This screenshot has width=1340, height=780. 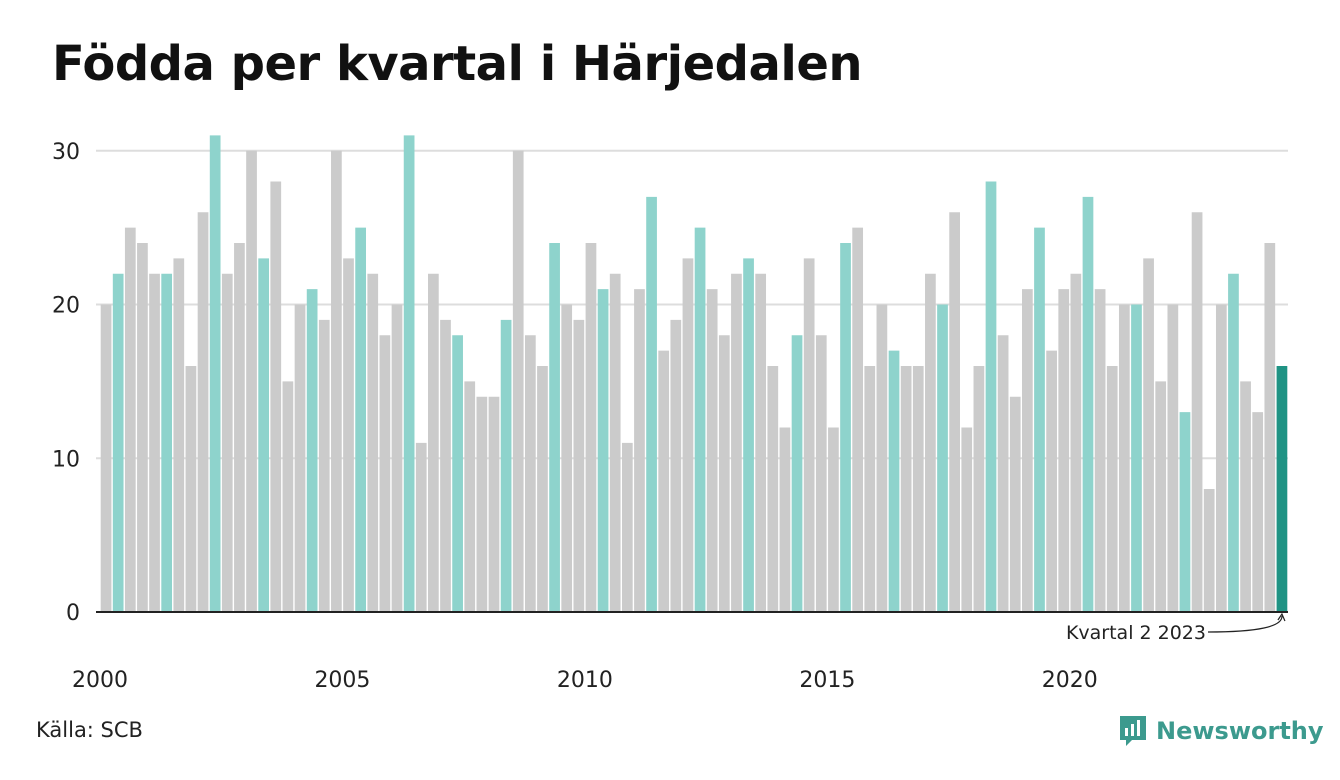 I want to click on annotation-label: Kvartal 2 2023, so click(x=1136, y=633).